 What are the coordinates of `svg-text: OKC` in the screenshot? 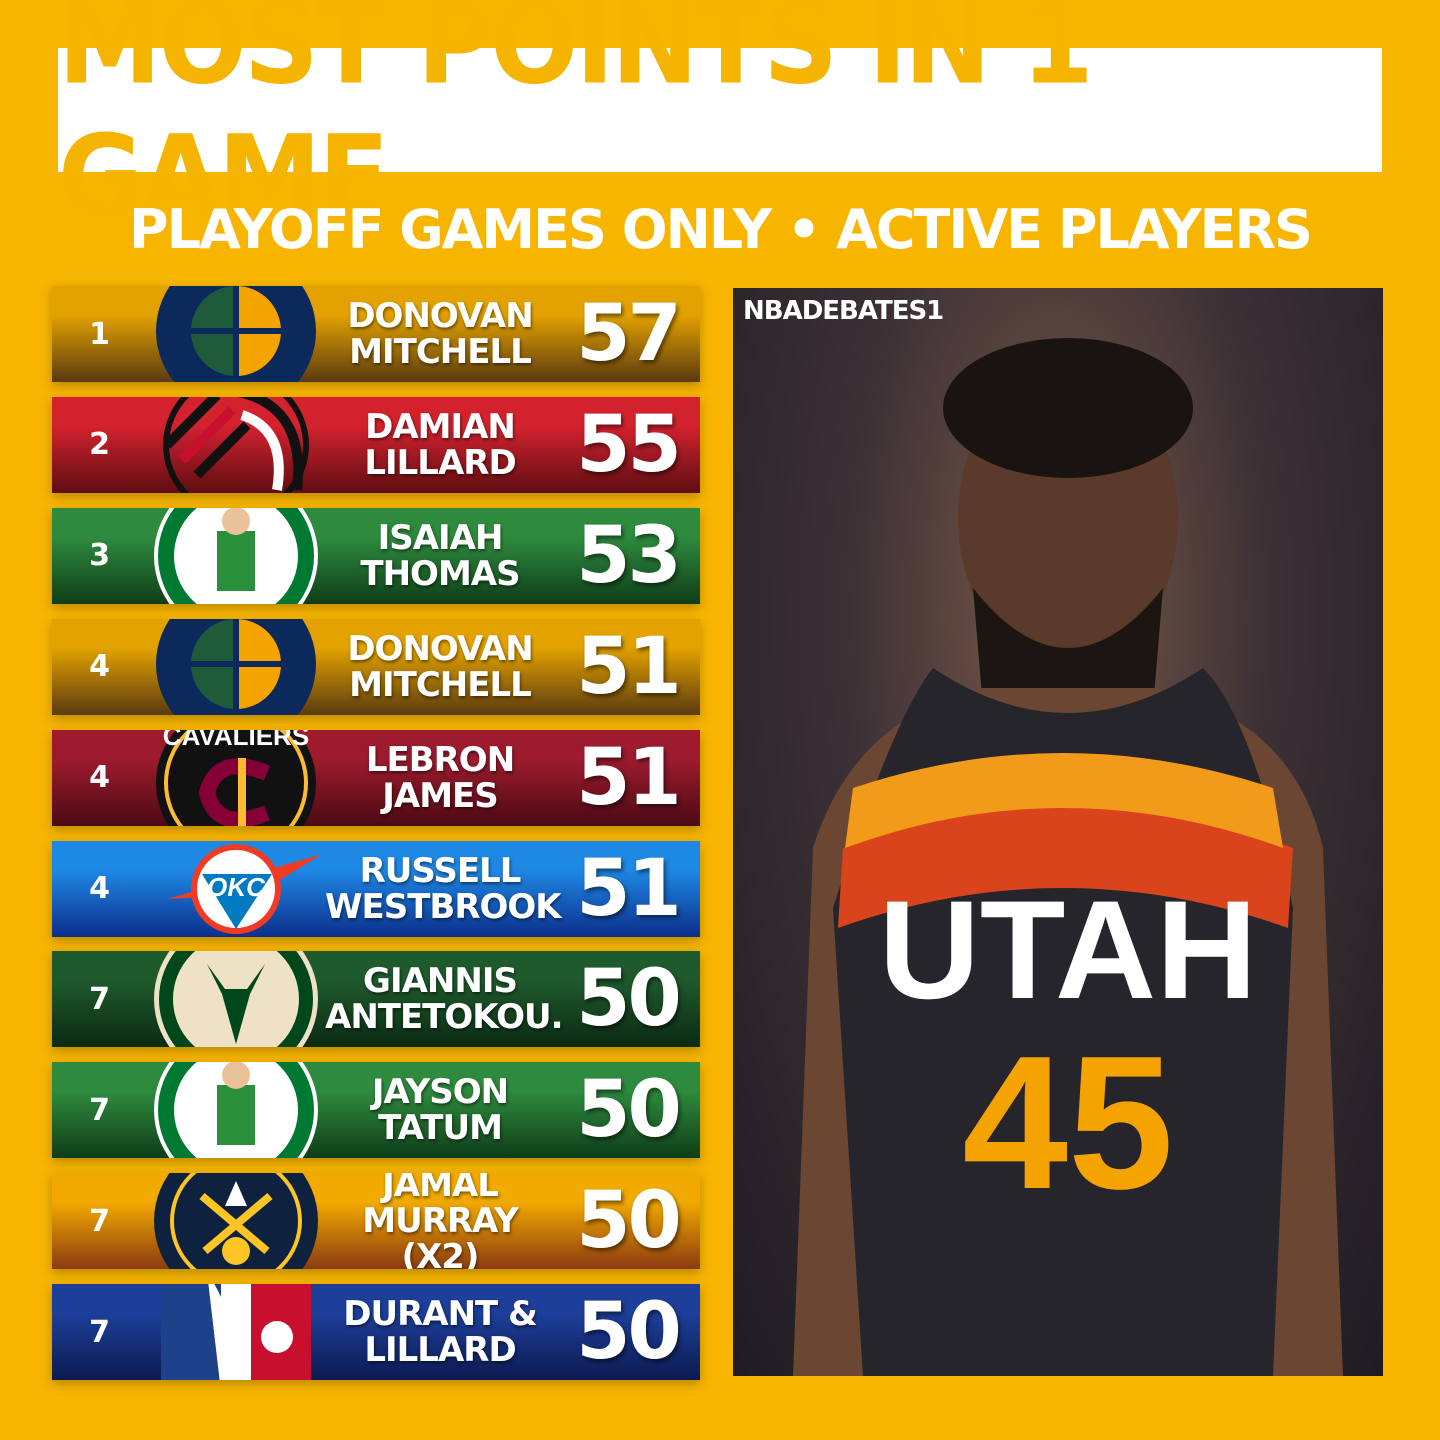 It's located at (236, 887).